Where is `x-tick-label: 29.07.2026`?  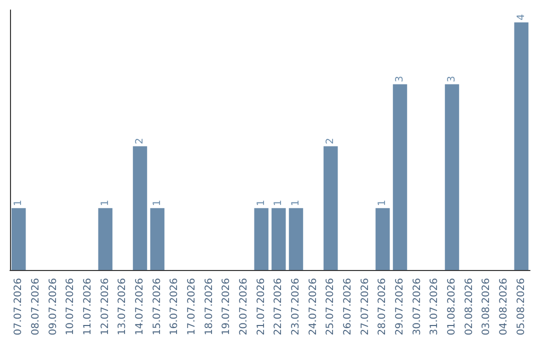
x-tick-label: 29.07.2026 is located at coordinates (400, 307).